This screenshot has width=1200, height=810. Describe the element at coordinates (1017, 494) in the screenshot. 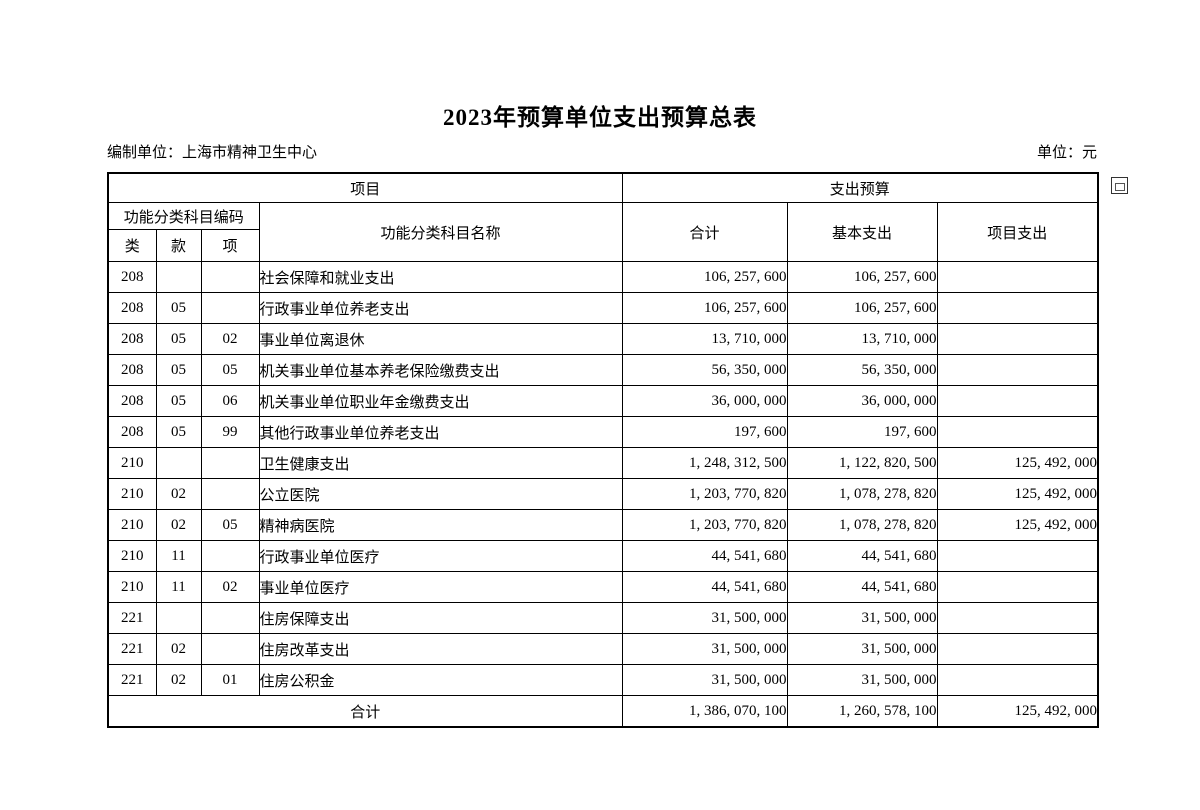

I see `project-cell: 125, 492, 000` at that location.